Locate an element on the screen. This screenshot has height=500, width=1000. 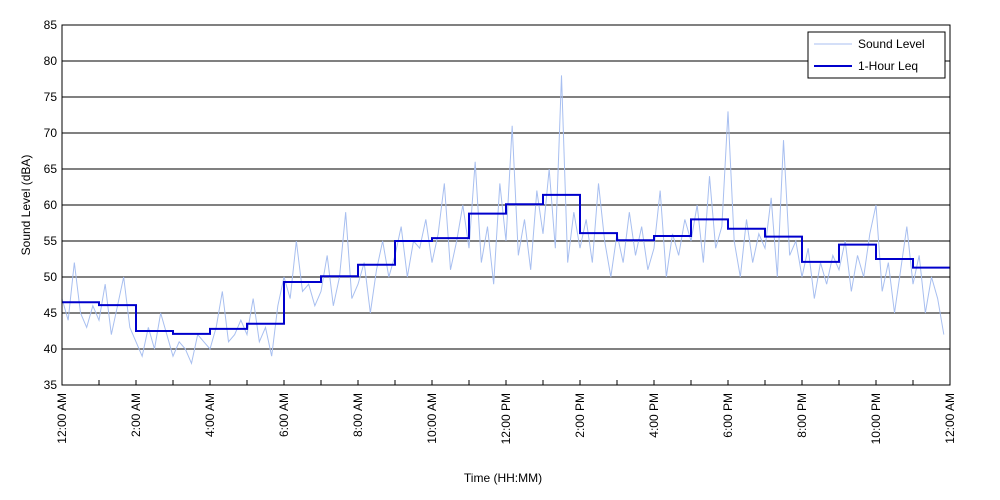
y-tick-label: 40 is located at coordinates (51, 349).